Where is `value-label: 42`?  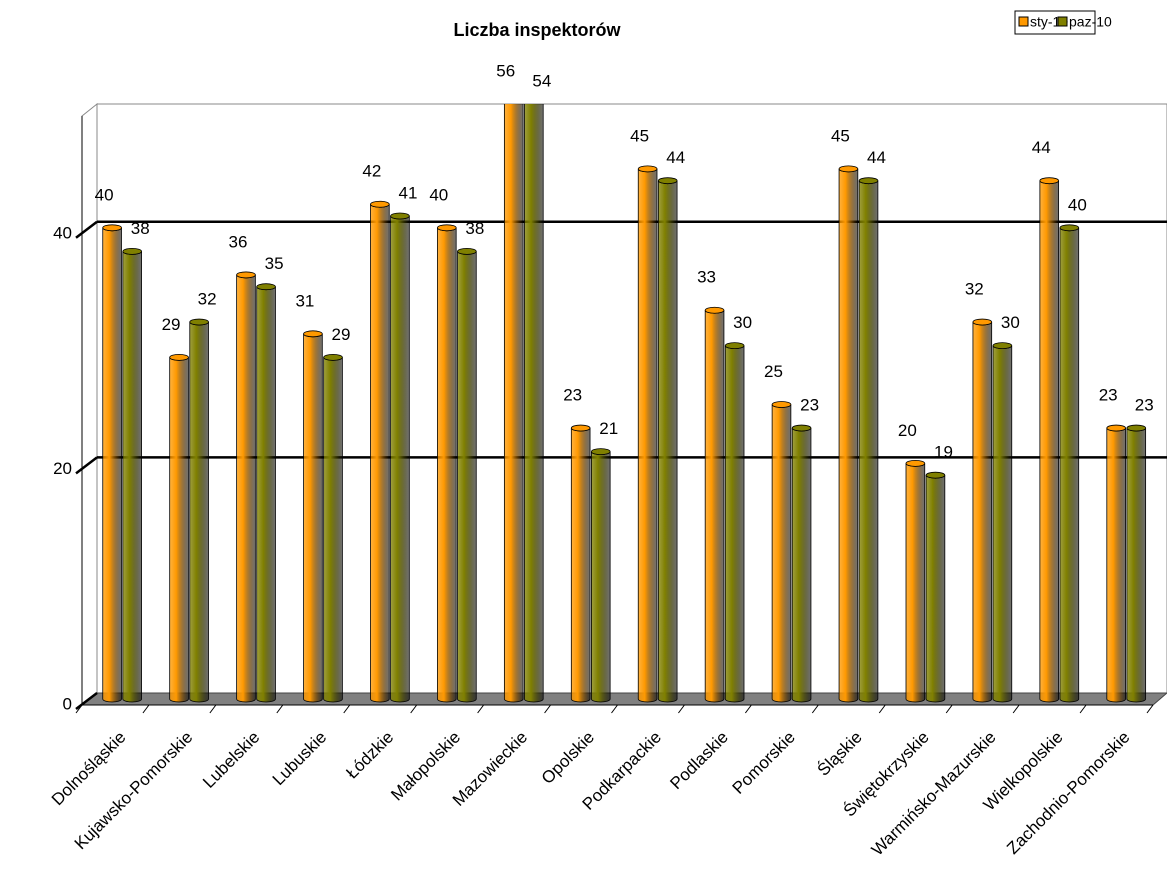 value-label: 42 is located at coordinates (371, 171).